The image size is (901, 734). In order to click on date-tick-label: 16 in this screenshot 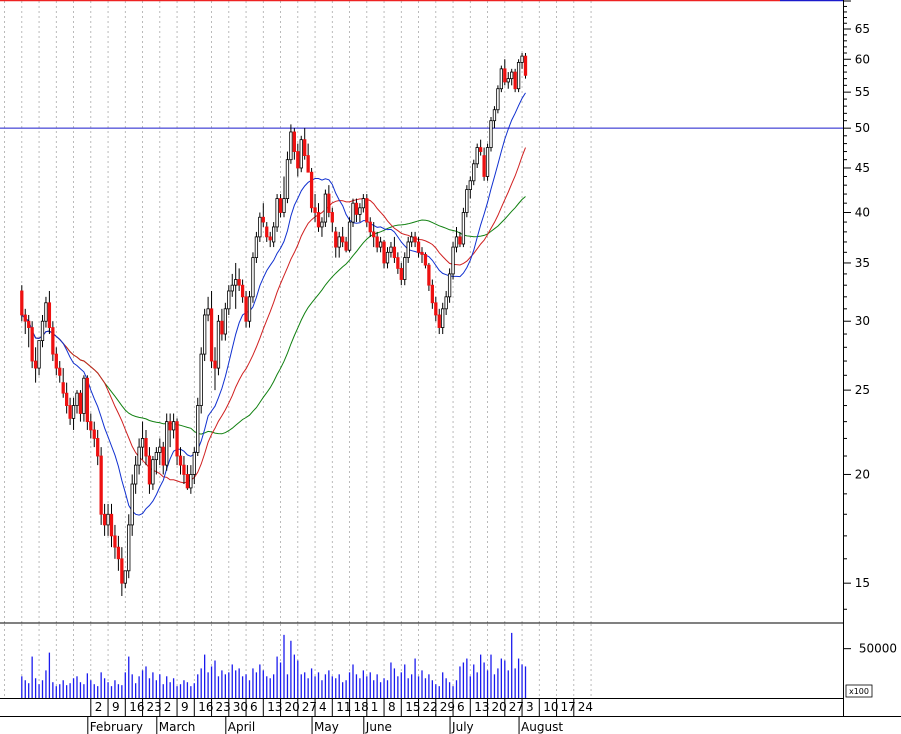, I will do `click(136, 707)`.